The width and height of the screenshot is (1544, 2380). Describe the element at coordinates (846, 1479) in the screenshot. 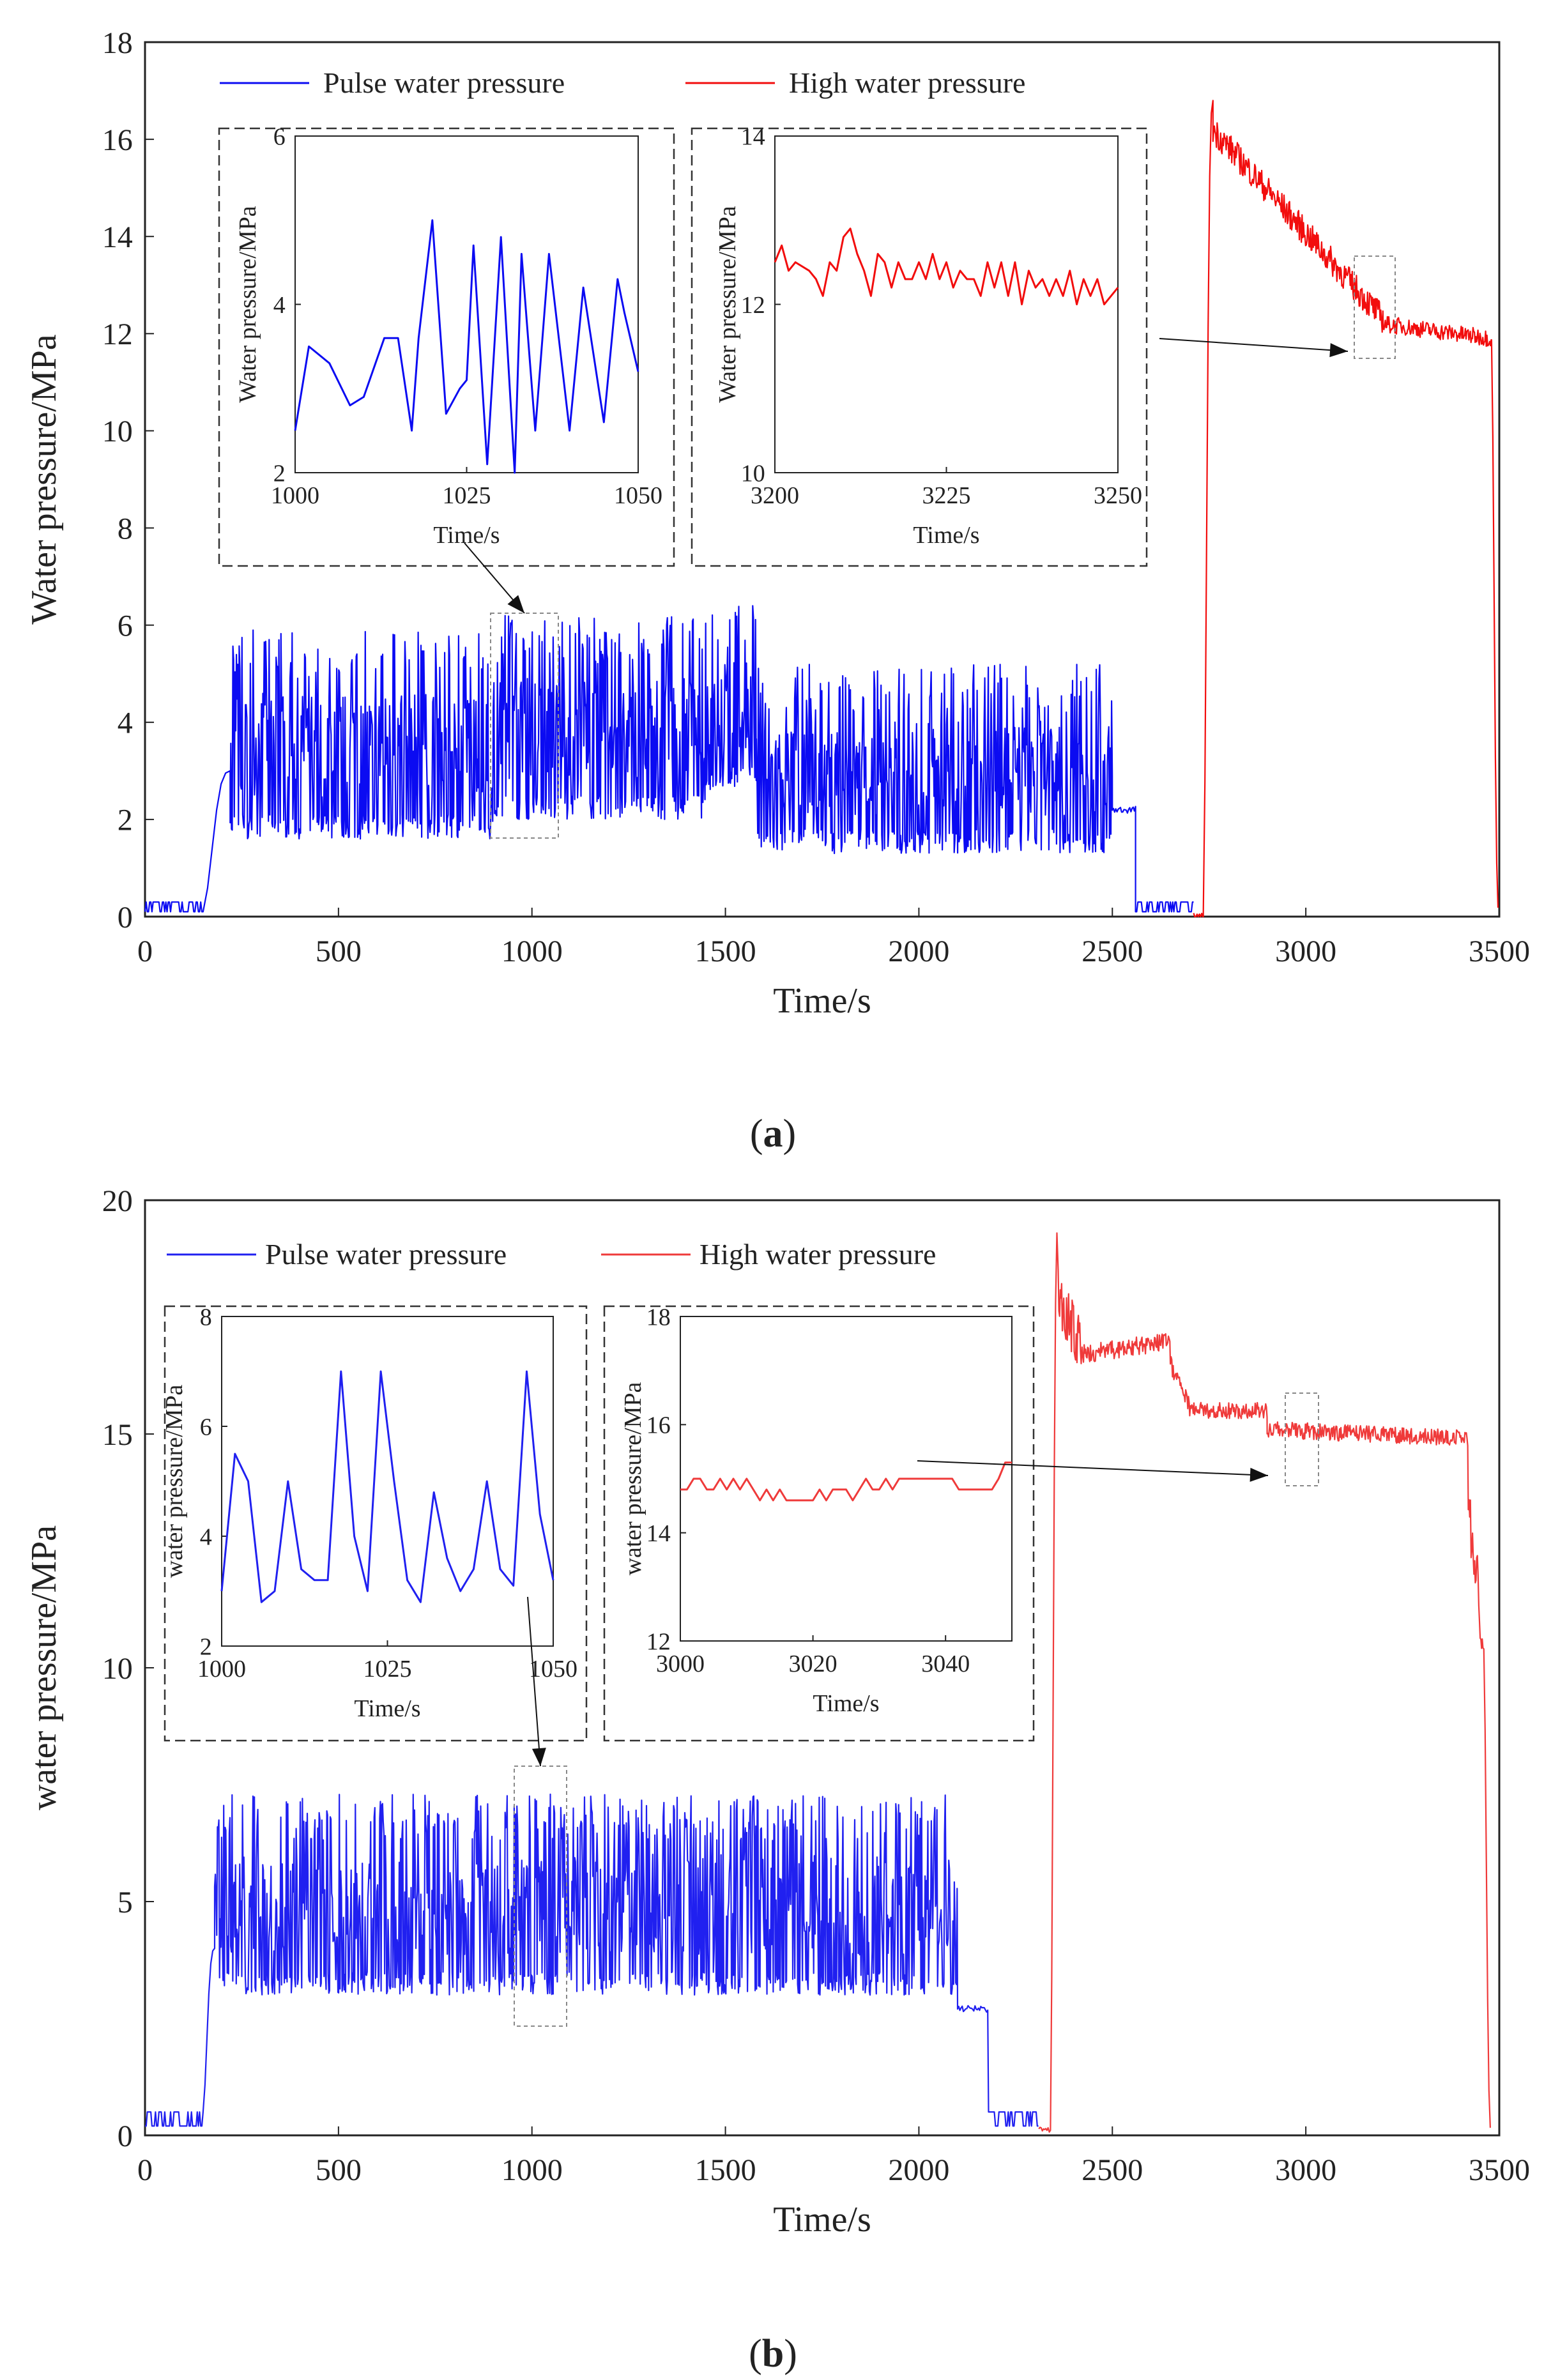

I see `inset-frame` at that location.